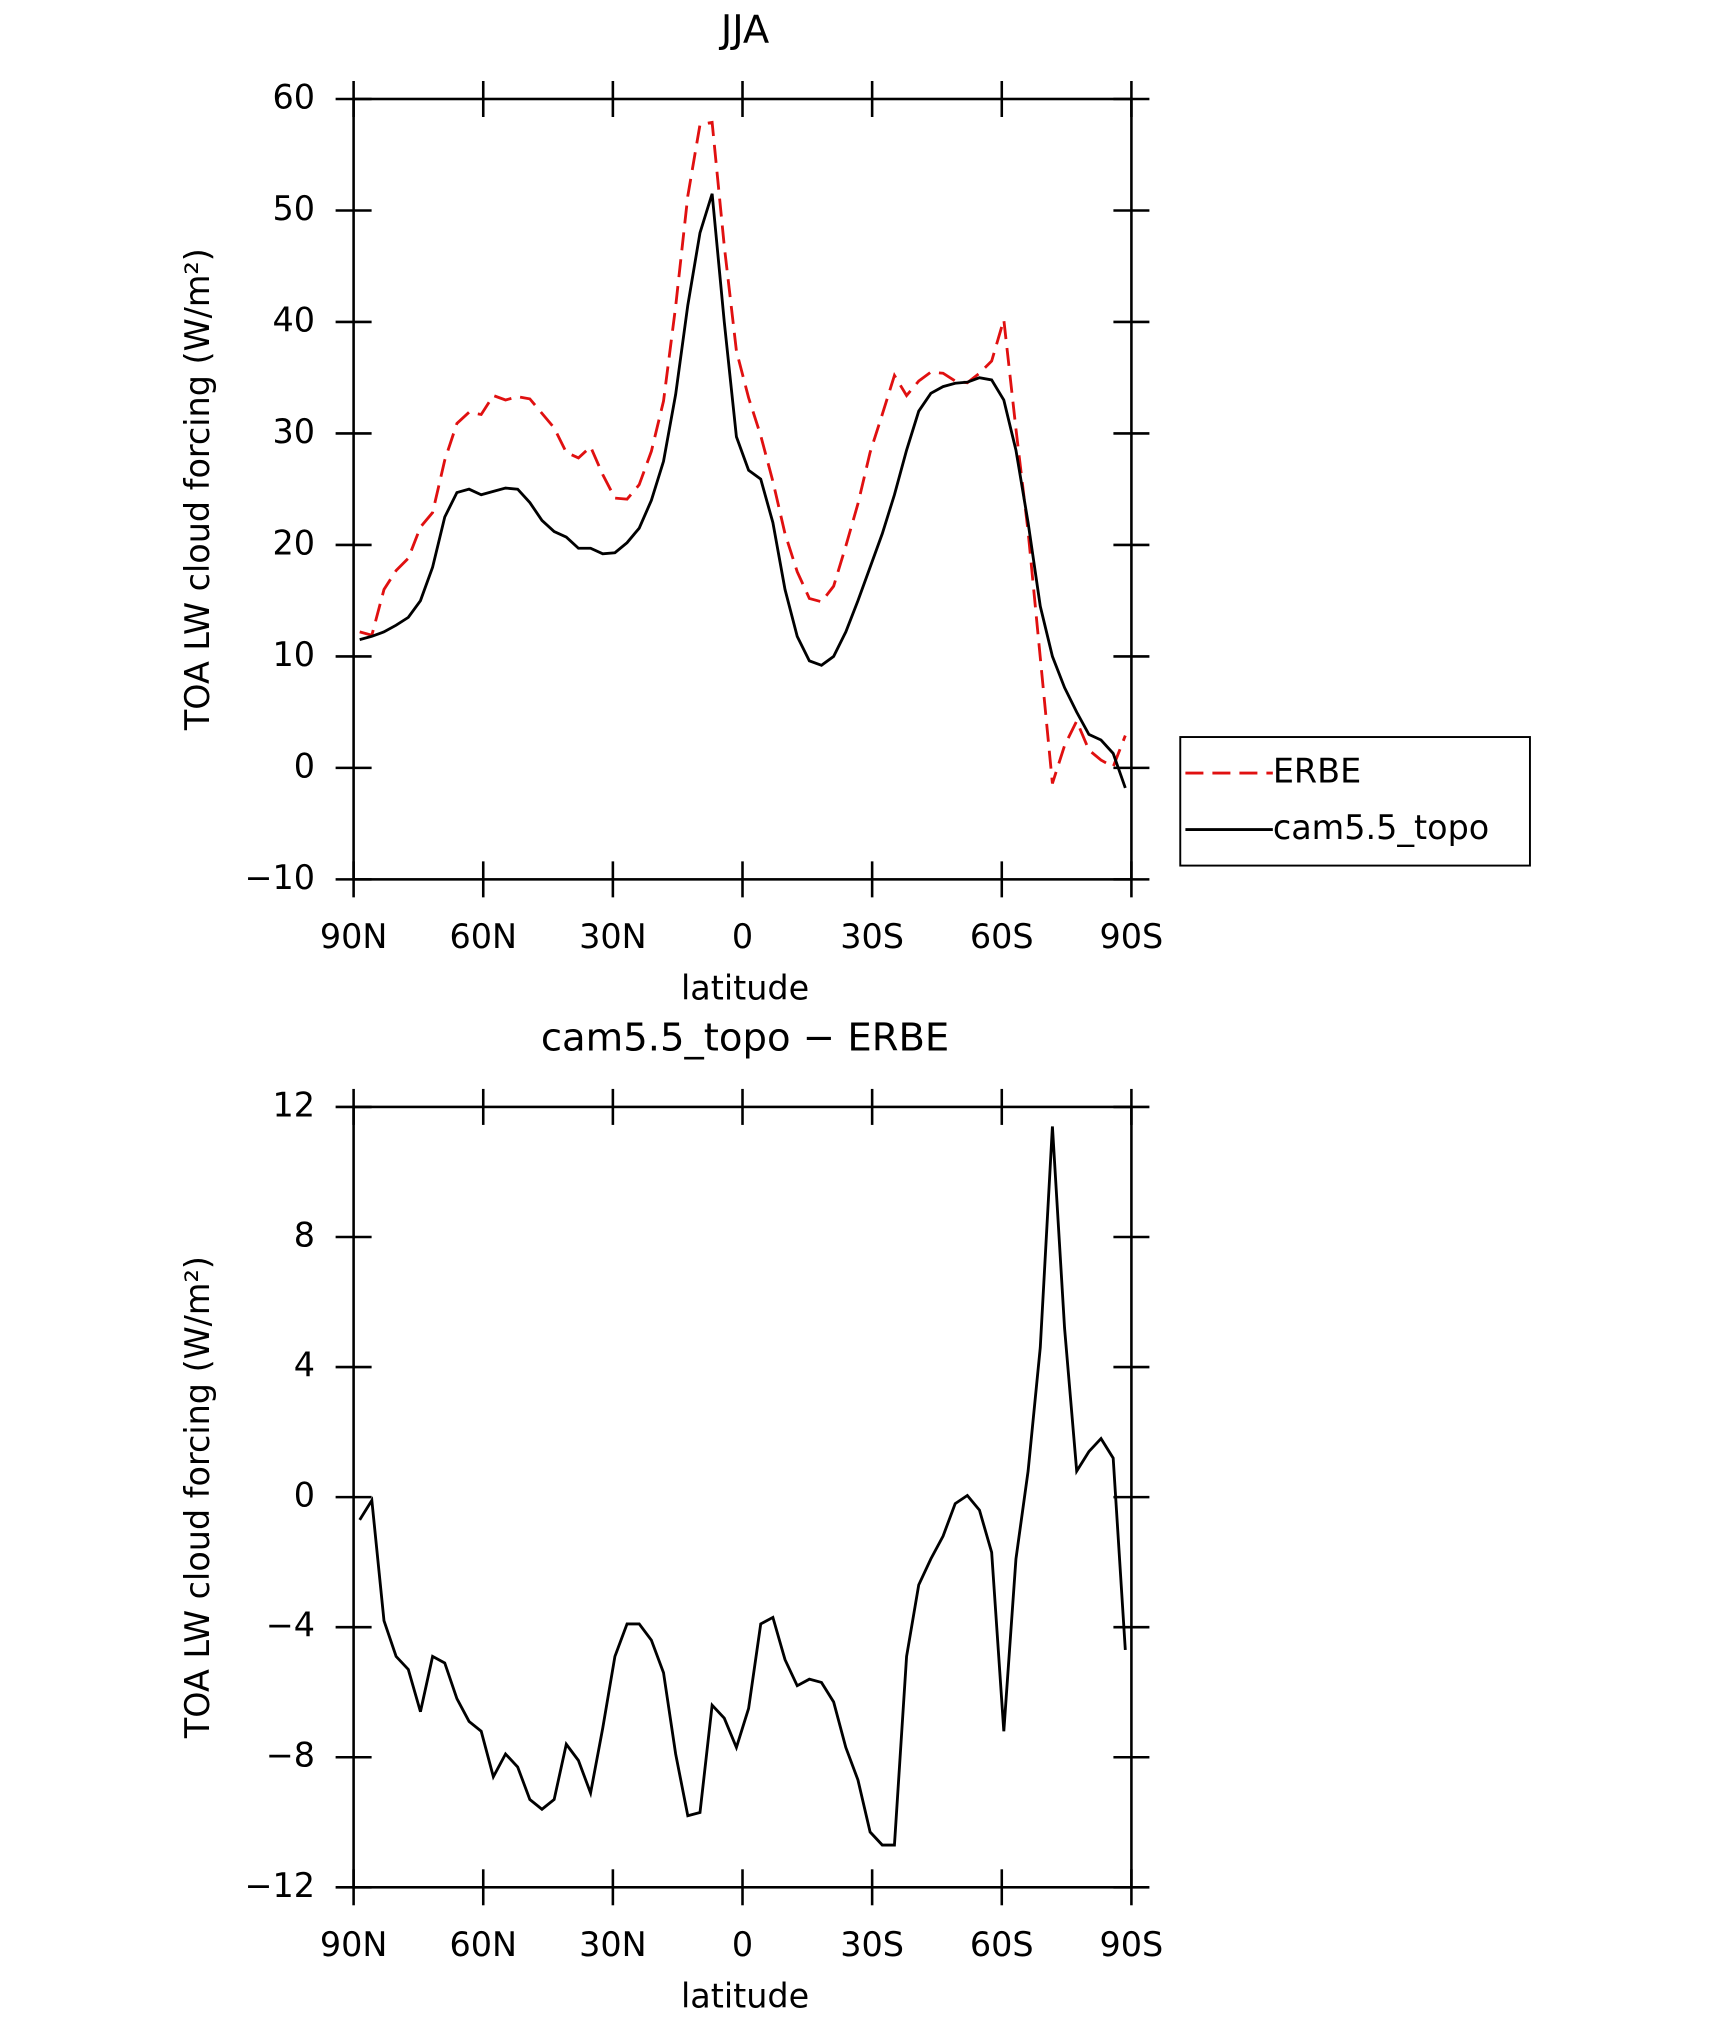 The image size is (1710, 2021). I want to click on y-tick-label: 12, so click(294, 1104).